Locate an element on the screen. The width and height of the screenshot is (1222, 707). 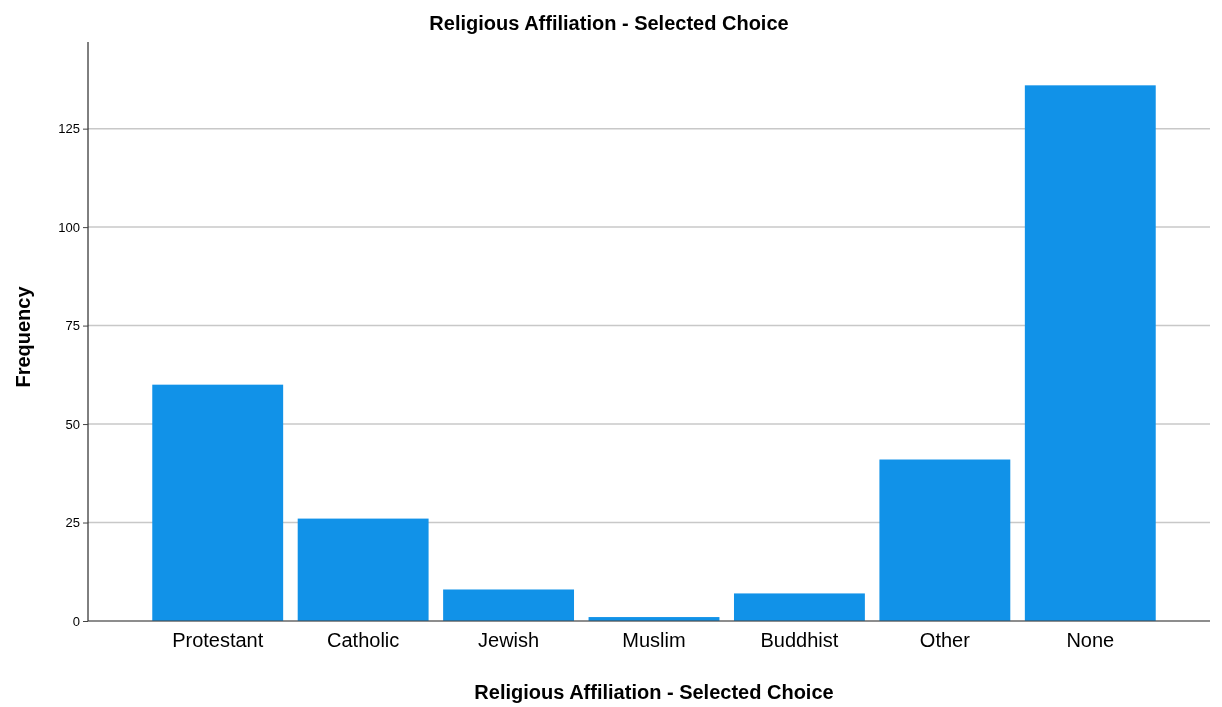
x-tick-label: Muslim is located at coordinates (654, 640).